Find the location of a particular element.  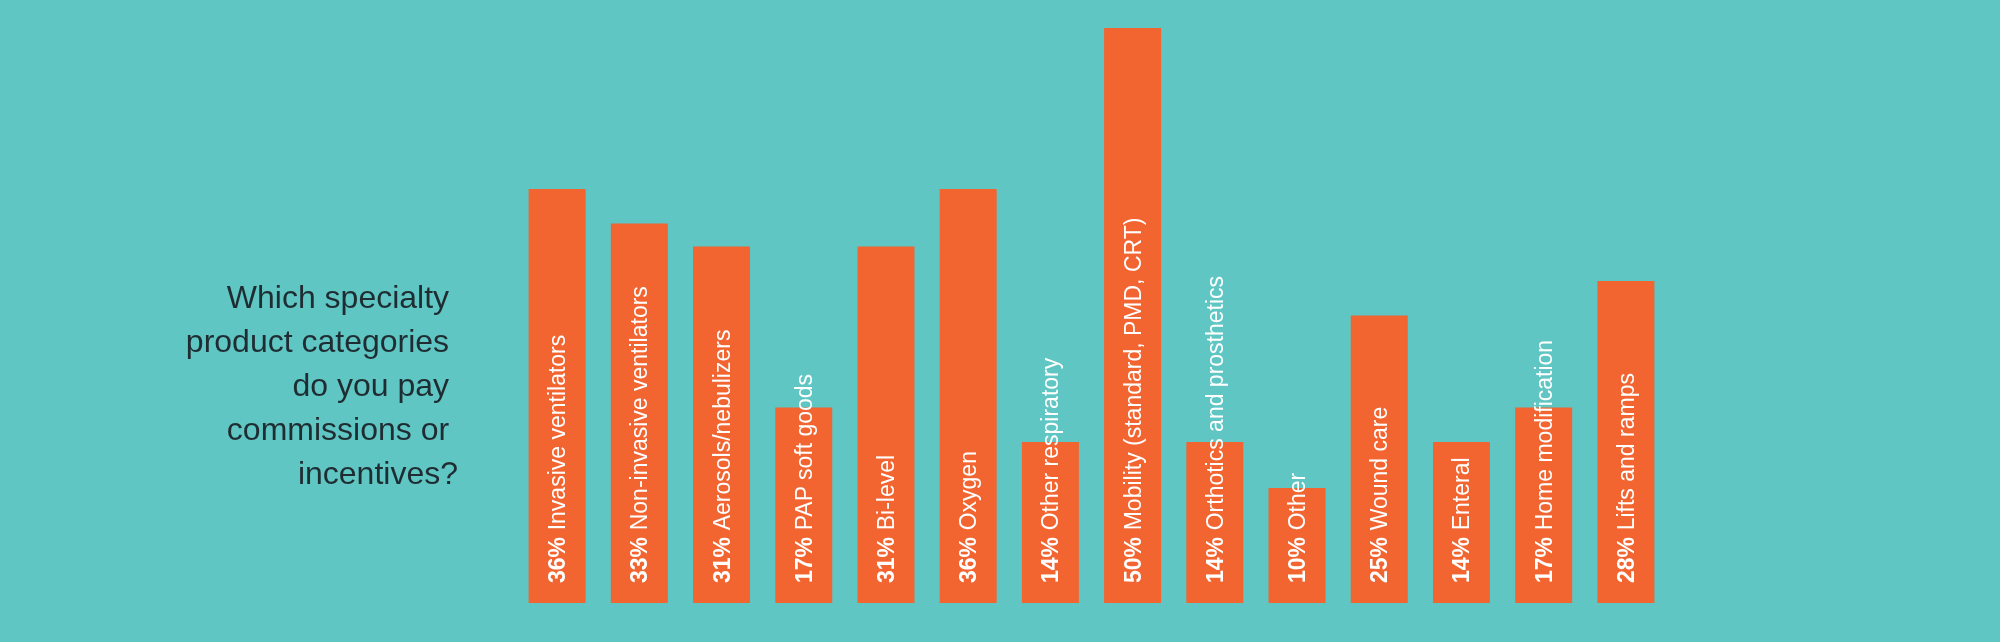

x-tick-label: Home modification is located at coordinates (1543, 435).